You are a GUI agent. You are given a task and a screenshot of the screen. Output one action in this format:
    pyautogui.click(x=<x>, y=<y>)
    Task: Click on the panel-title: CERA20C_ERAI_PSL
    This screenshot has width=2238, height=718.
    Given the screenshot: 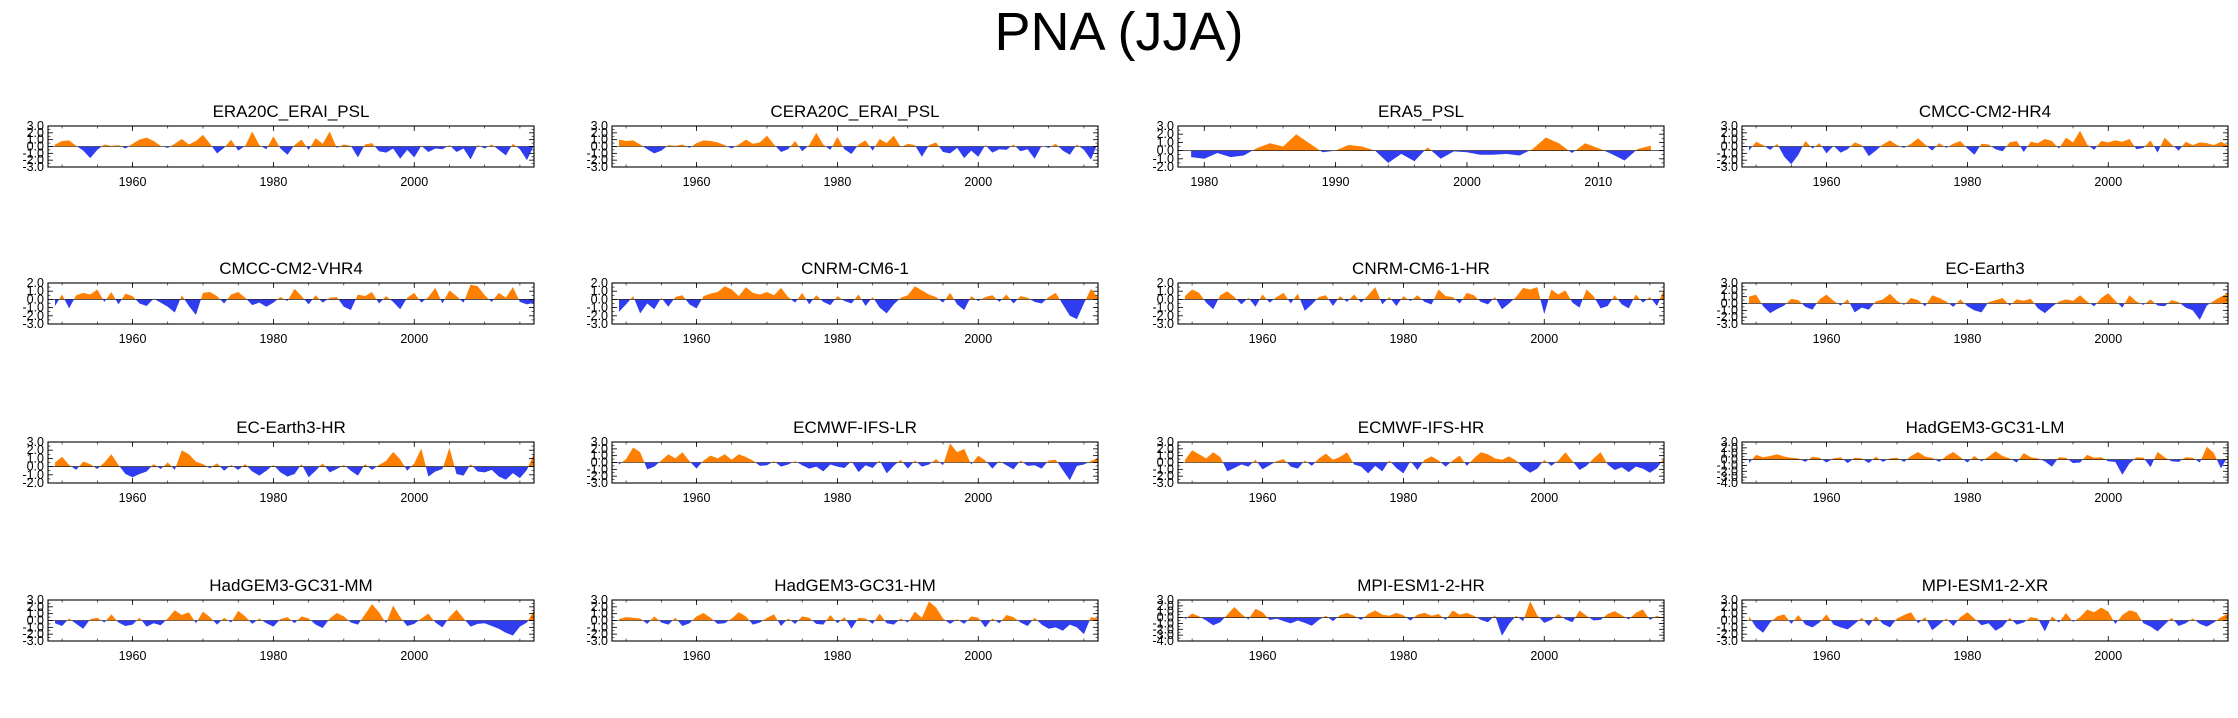 What is the action you would take?
    pyautogui.click(x=854, y=111)
    